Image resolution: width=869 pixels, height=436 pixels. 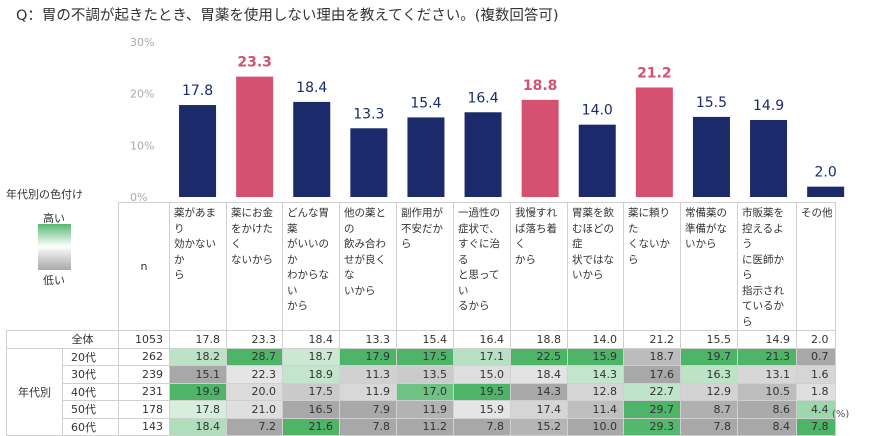 I want to click on column-header-line: せが良くな, so click(x=365, y=267).